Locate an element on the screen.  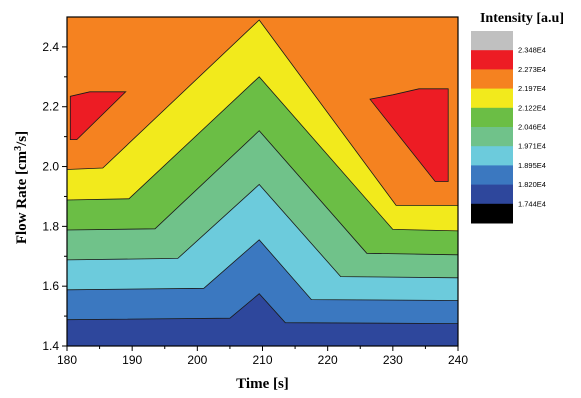
x-tick-label: 190 is located at coordinates (132, 360).